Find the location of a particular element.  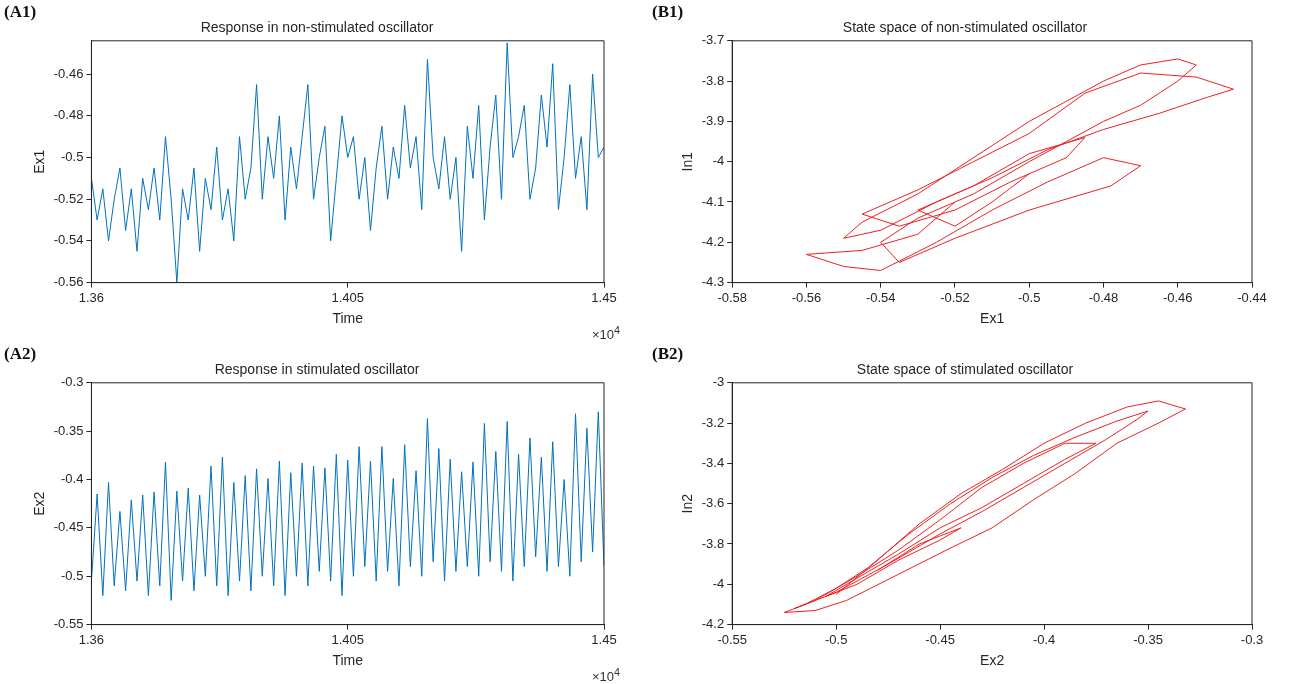

chart-title: Response in non-stimulated oscillator is located at coordinates (317, 27).